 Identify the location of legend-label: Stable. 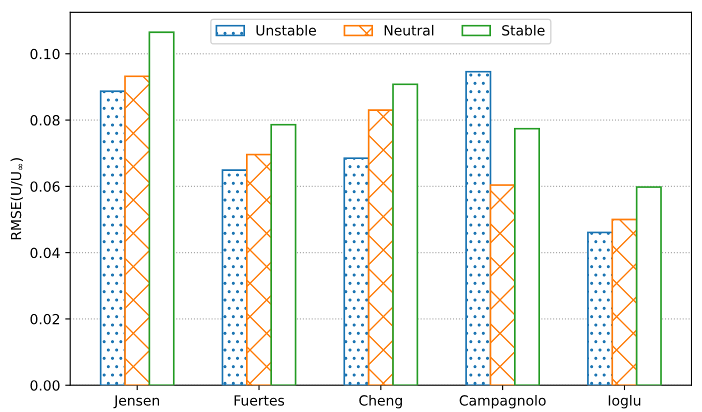
(523, 30).